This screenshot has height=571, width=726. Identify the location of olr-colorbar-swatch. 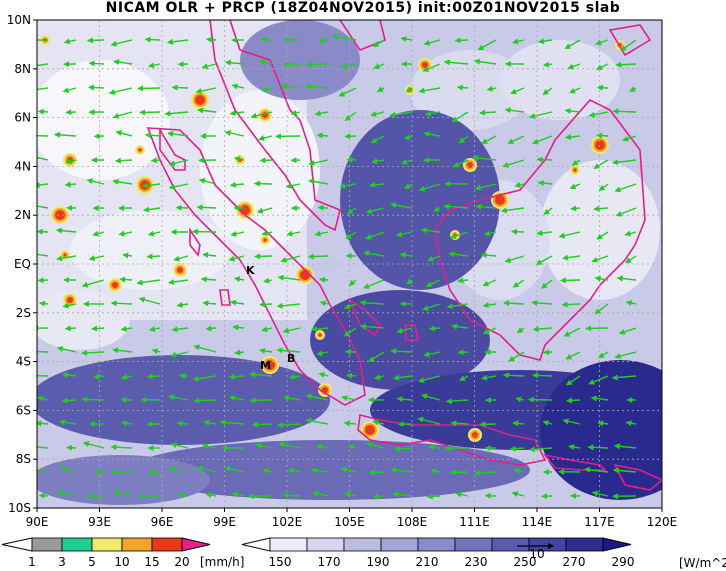
(362, 544).